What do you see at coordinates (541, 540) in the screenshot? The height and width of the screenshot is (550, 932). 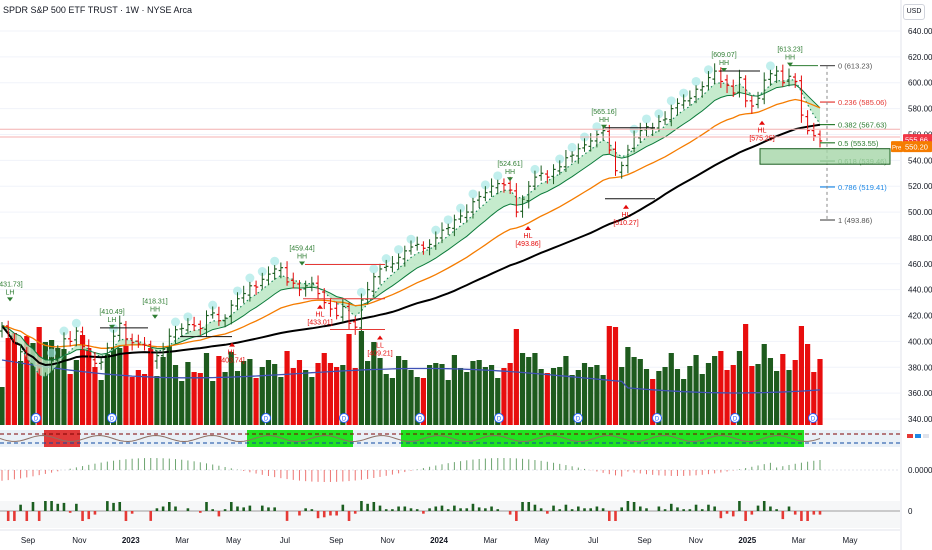 I see `x-tick-label: May` at bounding box center [541, 540].